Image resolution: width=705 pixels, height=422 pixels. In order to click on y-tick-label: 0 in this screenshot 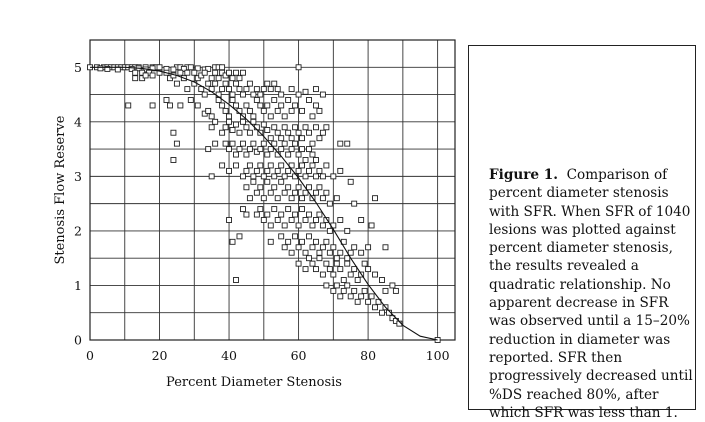, I will do `click(78, 340)`.